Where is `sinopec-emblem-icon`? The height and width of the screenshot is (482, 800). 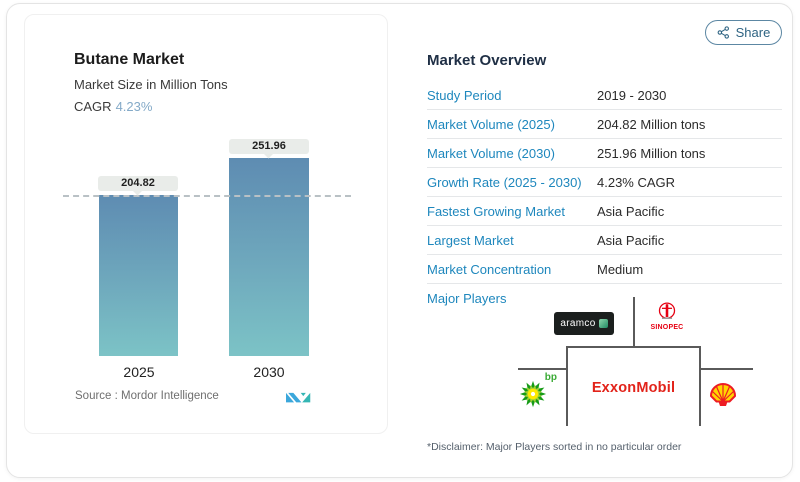
sinopec-emblem-icon is located at coordinates (667, 310).